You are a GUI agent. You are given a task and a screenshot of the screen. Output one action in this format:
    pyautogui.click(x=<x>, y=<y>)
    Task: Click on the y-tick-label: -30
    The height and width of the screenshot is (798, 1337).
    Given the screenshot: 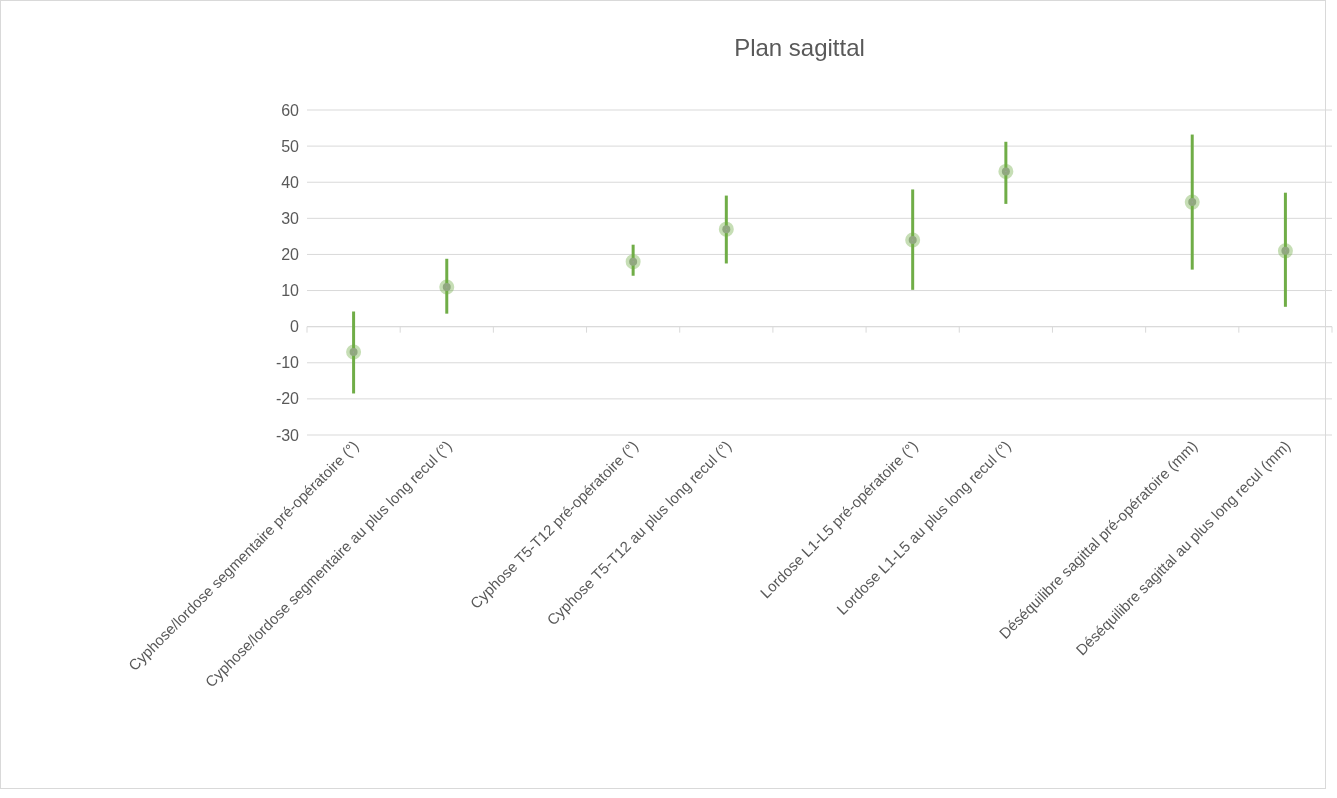 What is the action you would take?
    pyautogui.click(x=287, y=435)
    